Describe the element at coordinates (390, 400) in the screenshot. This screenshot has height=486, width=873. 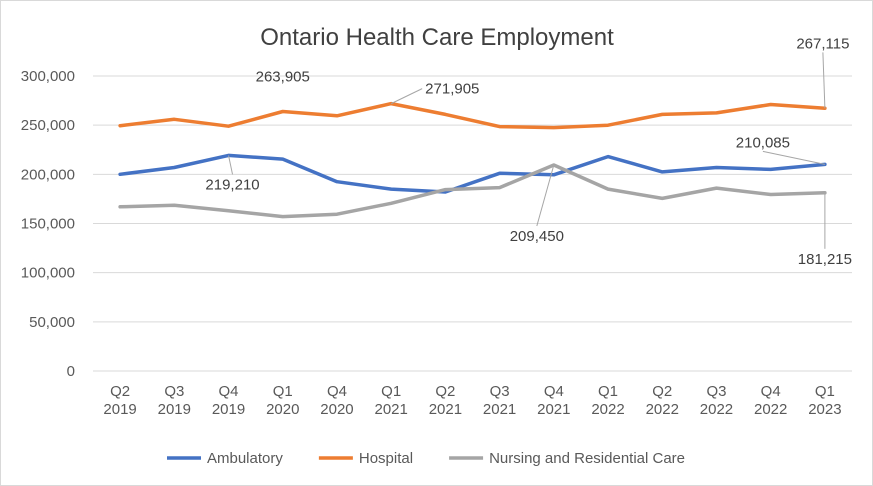
I see `x-tick-label: Q1 2021` at that location.